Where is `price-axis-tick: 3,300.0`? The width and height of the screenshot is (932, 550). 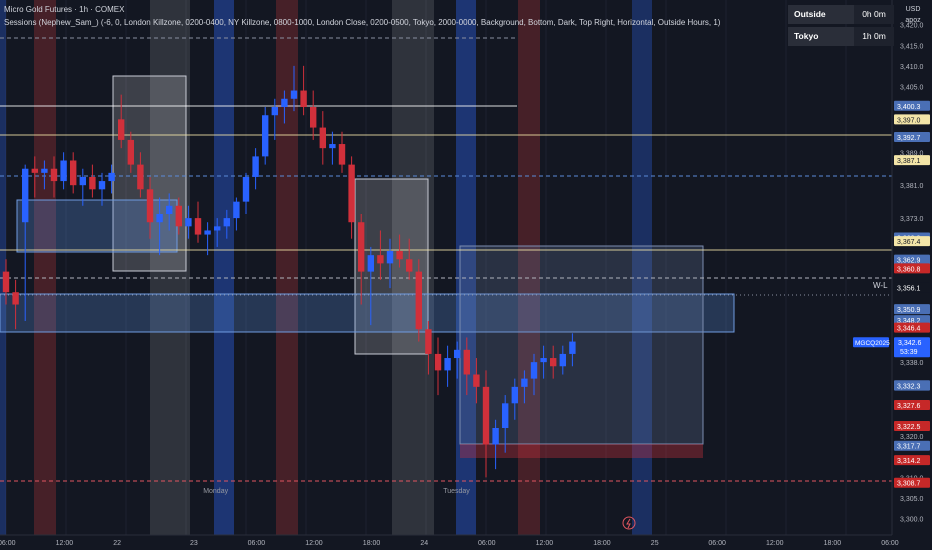 price-axis-tick: 3,300.0 is located at coordinates (911, 520).